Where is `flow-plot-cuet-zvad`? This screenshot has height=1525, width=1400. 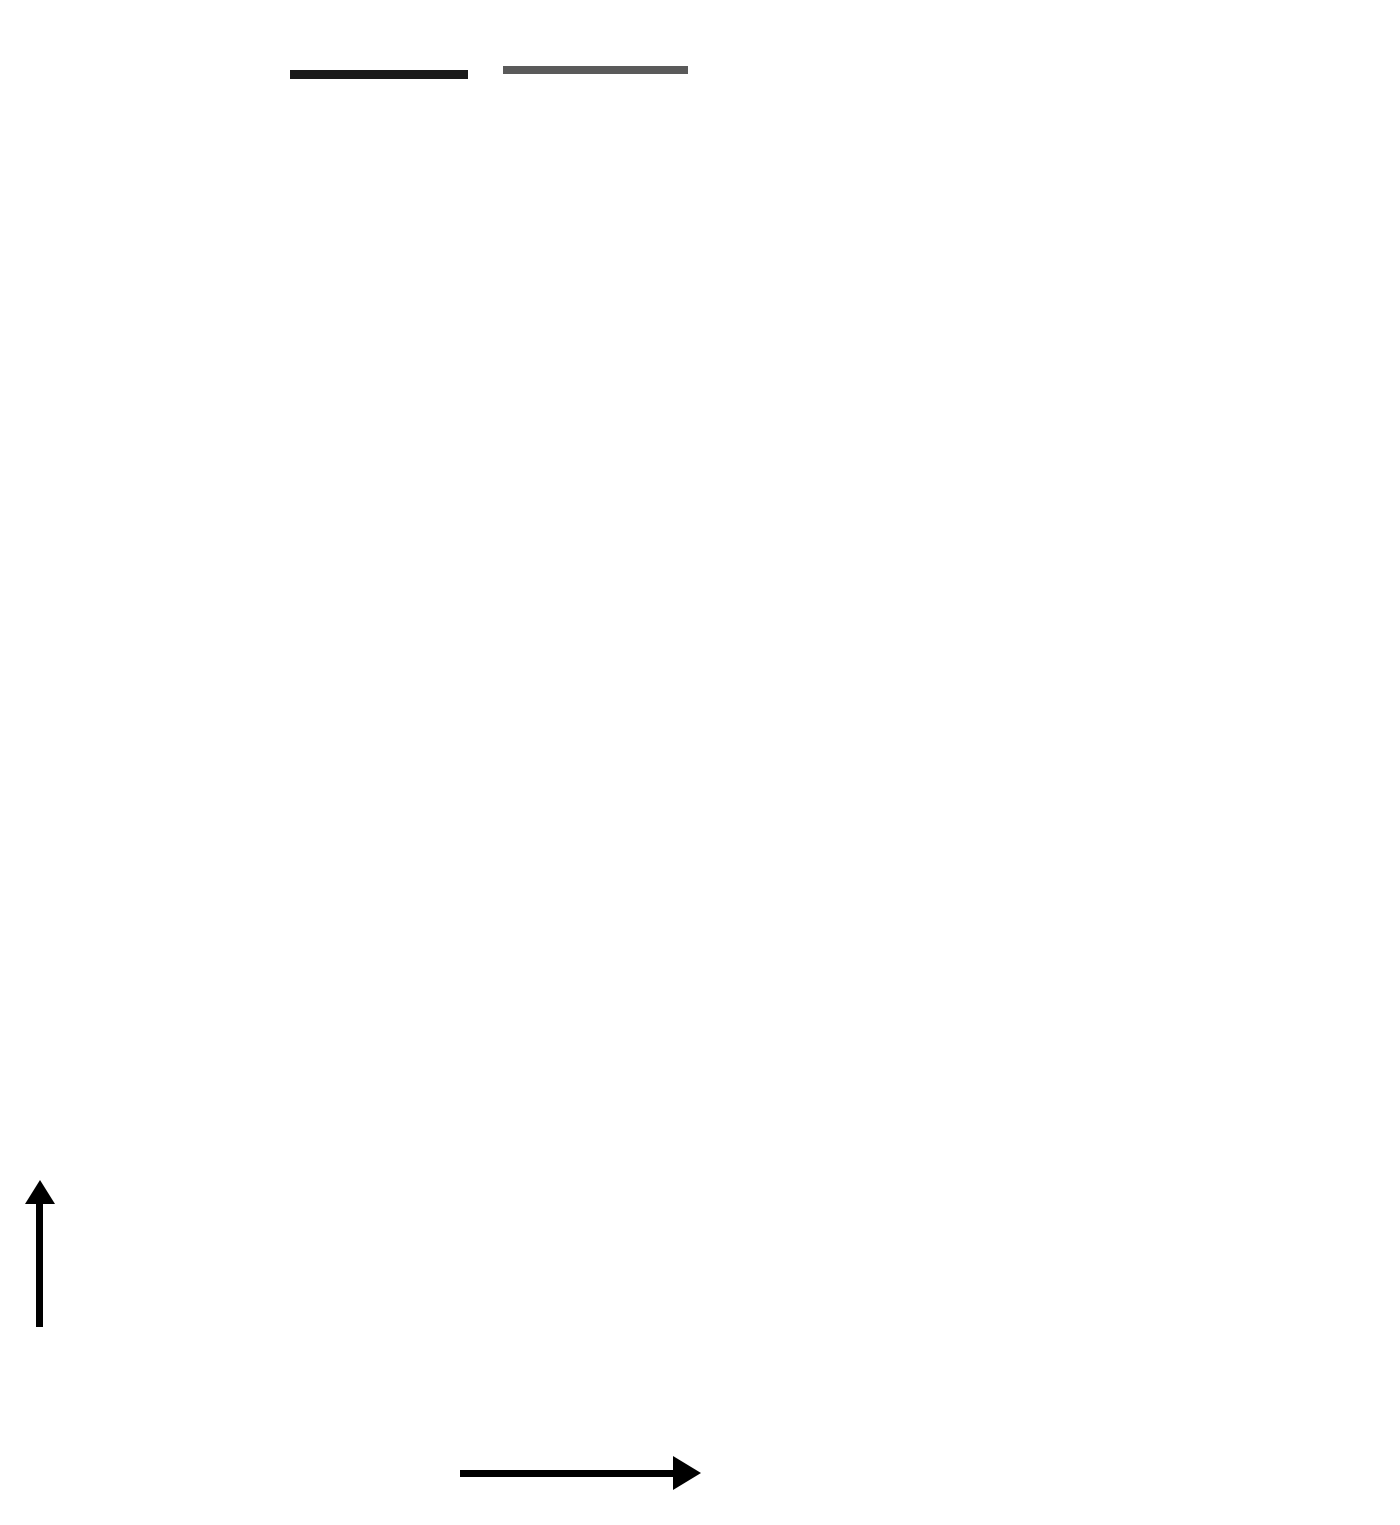 flow-plot-cuet-zvad is located at coordinates (692, 1311).